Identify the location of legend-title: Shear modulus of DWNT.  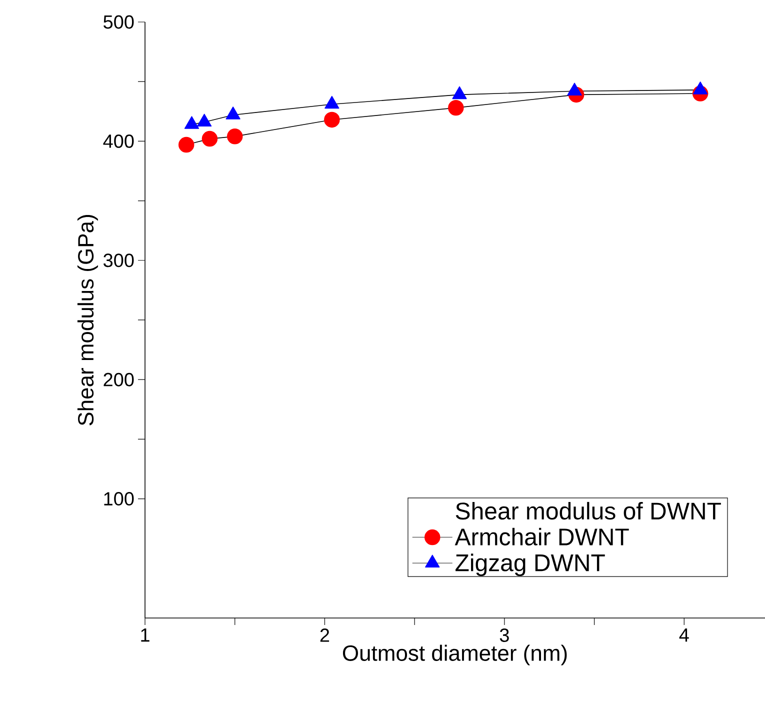
(588, 511).